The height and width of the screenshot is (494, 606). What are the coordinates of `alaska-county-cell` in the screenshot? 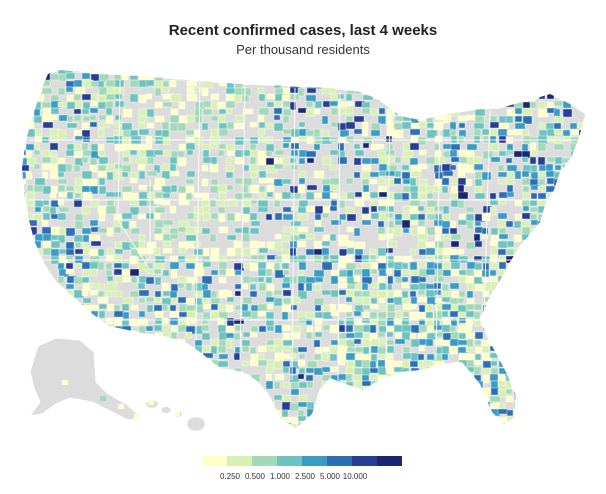 It's located at (65, 382).